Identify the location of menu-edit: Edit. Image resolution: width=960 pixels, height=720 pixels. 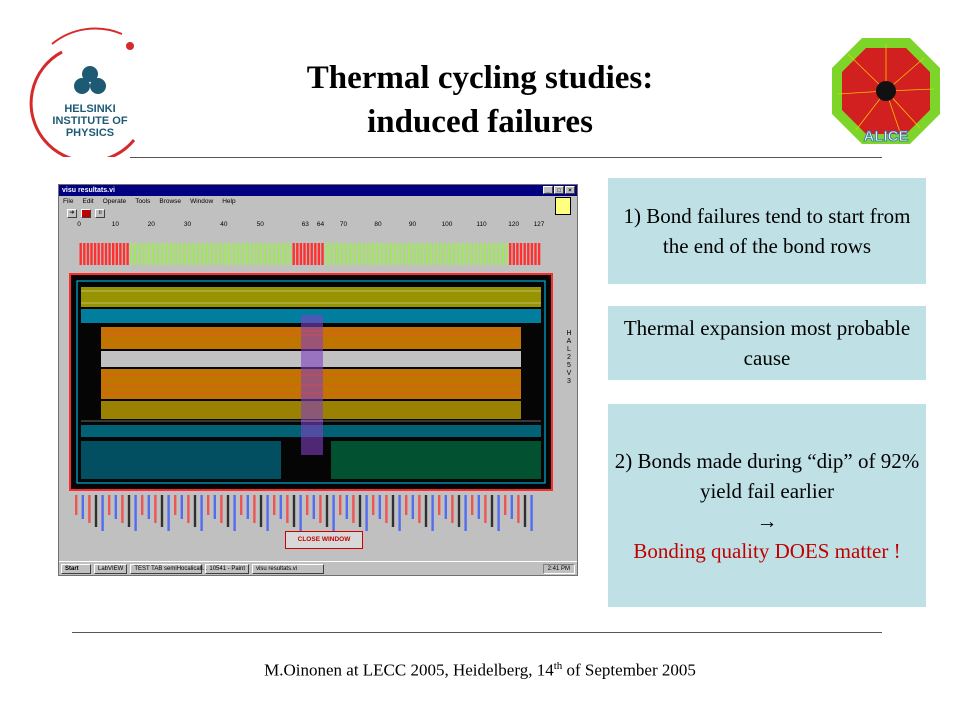
(88, 201).